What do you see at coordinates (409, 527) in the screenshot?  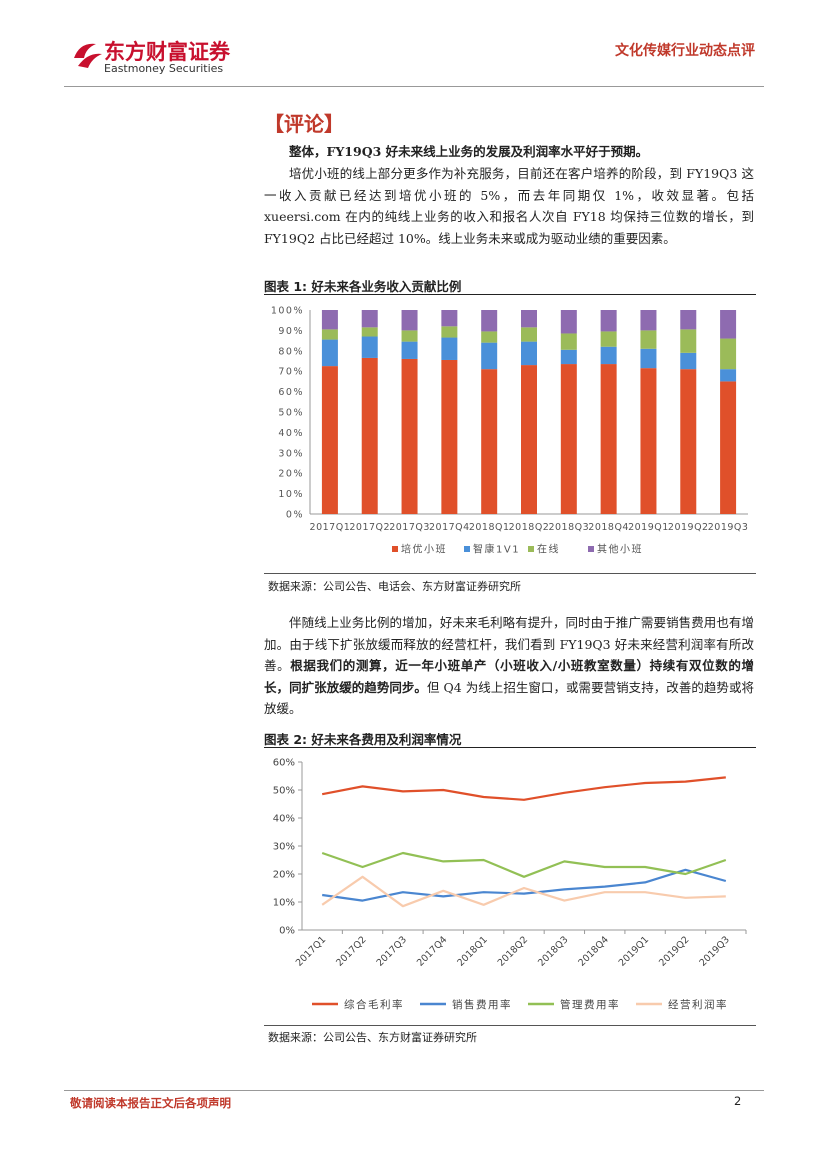 I see `chart1-x-tick: 2017Q3` at bounding box center [409, 527].